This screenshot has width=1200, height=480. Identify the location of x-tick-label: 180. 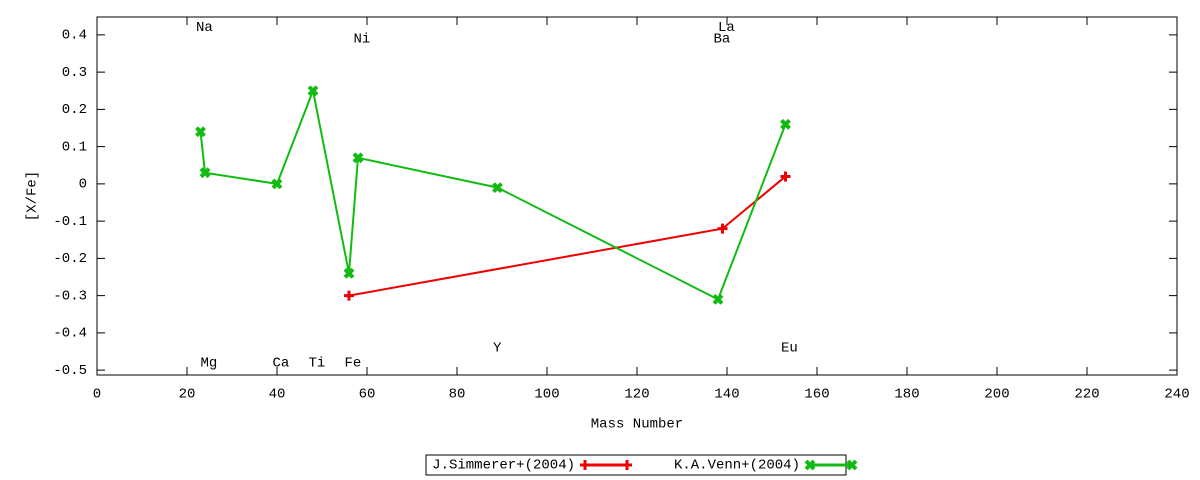
(906, 395).